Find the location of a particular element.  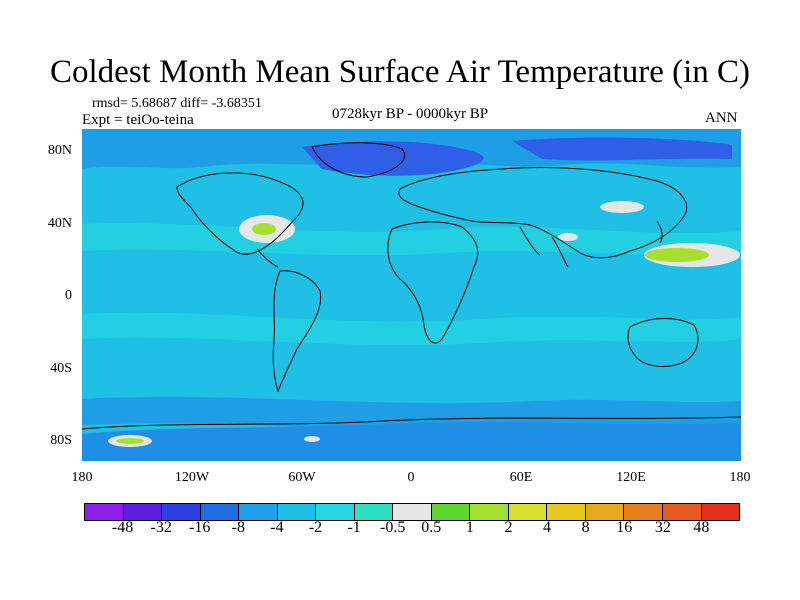

coast-south-america is located at coordinates (297, 331).